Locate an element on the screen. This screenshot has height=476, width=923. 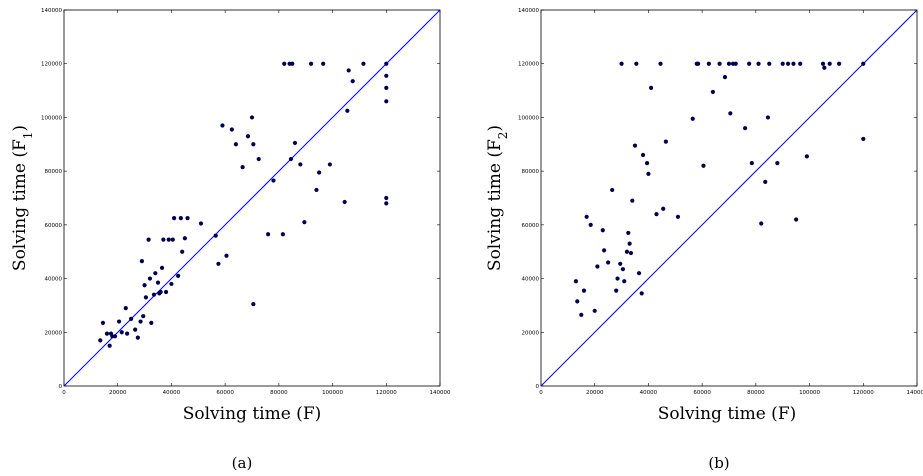
y-tick-label: 120000 is located at coordinates (528, 65).